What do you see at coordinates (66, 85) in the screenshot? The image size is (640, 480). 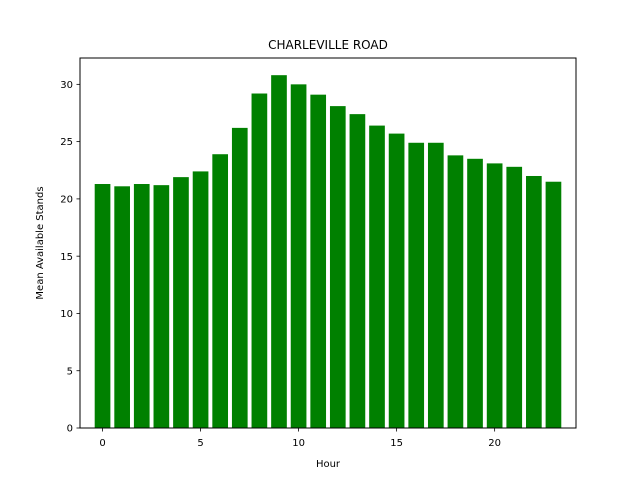 I see `y-tick-label: 30` at bounding box center [66, 85].